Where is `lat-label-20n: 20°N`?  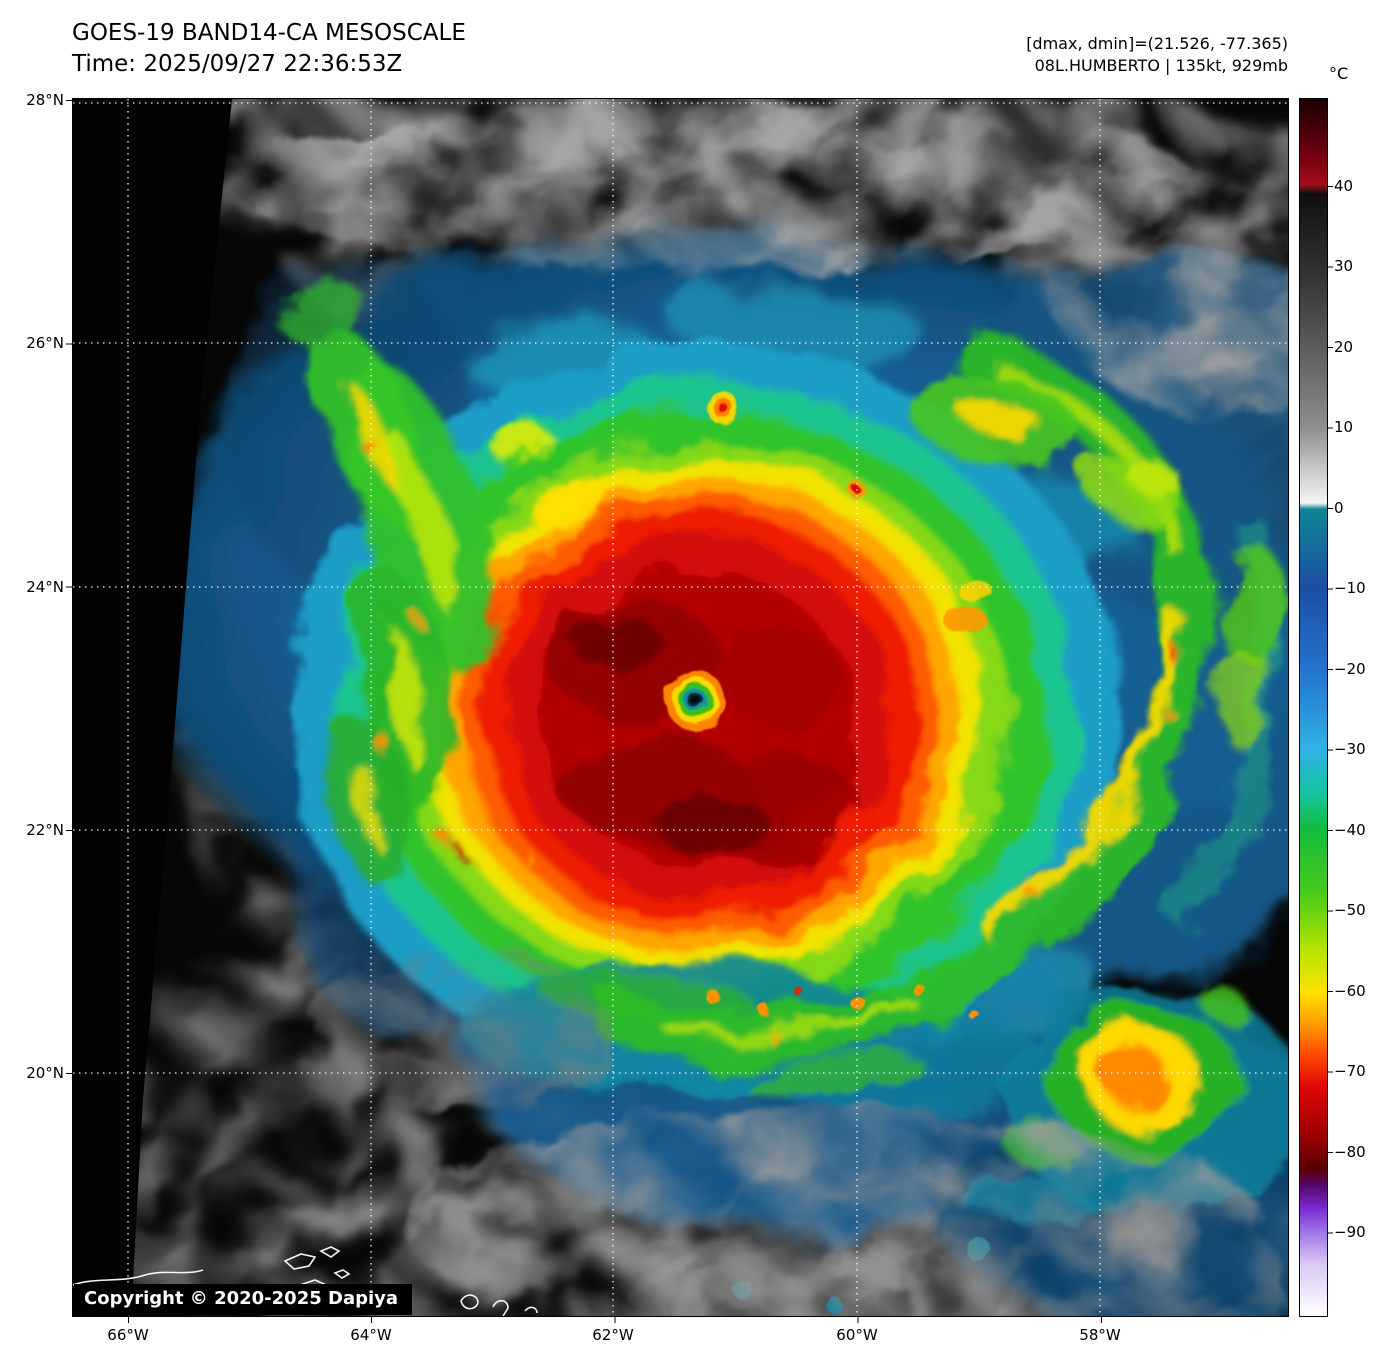
lat-label-20n: 20°N is located at coordinates (45, 1073).